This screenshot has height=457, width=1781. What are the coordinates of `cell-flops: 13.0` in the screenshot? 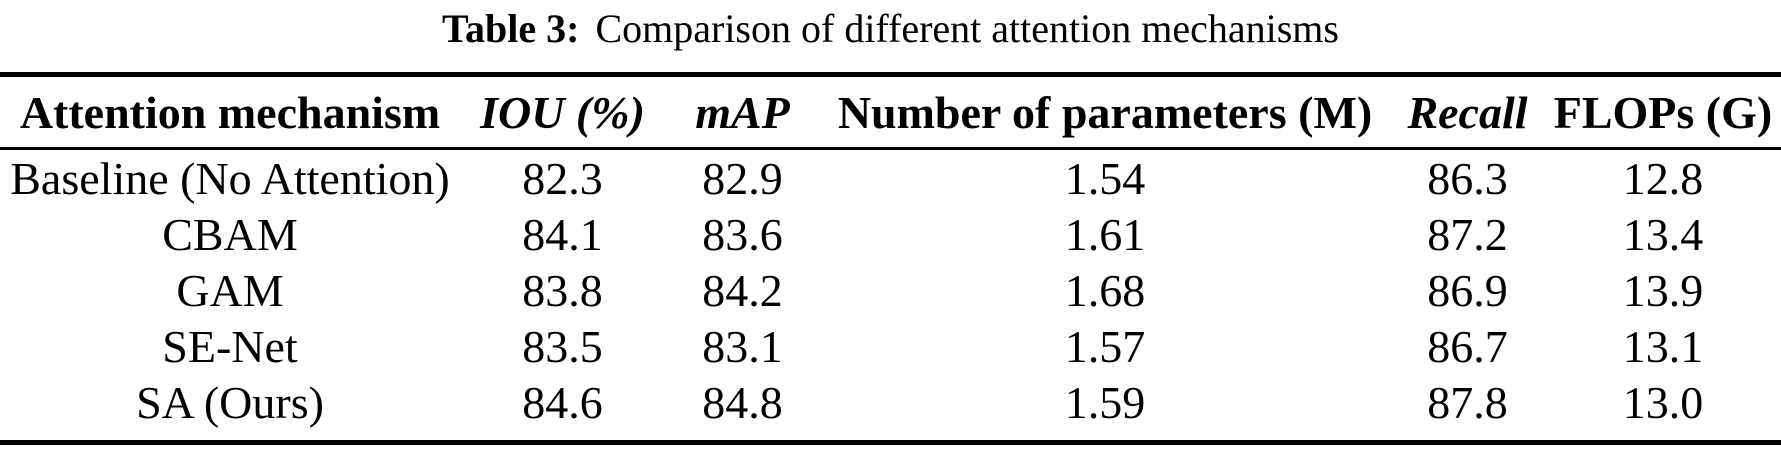 It's located at (1663, 402).